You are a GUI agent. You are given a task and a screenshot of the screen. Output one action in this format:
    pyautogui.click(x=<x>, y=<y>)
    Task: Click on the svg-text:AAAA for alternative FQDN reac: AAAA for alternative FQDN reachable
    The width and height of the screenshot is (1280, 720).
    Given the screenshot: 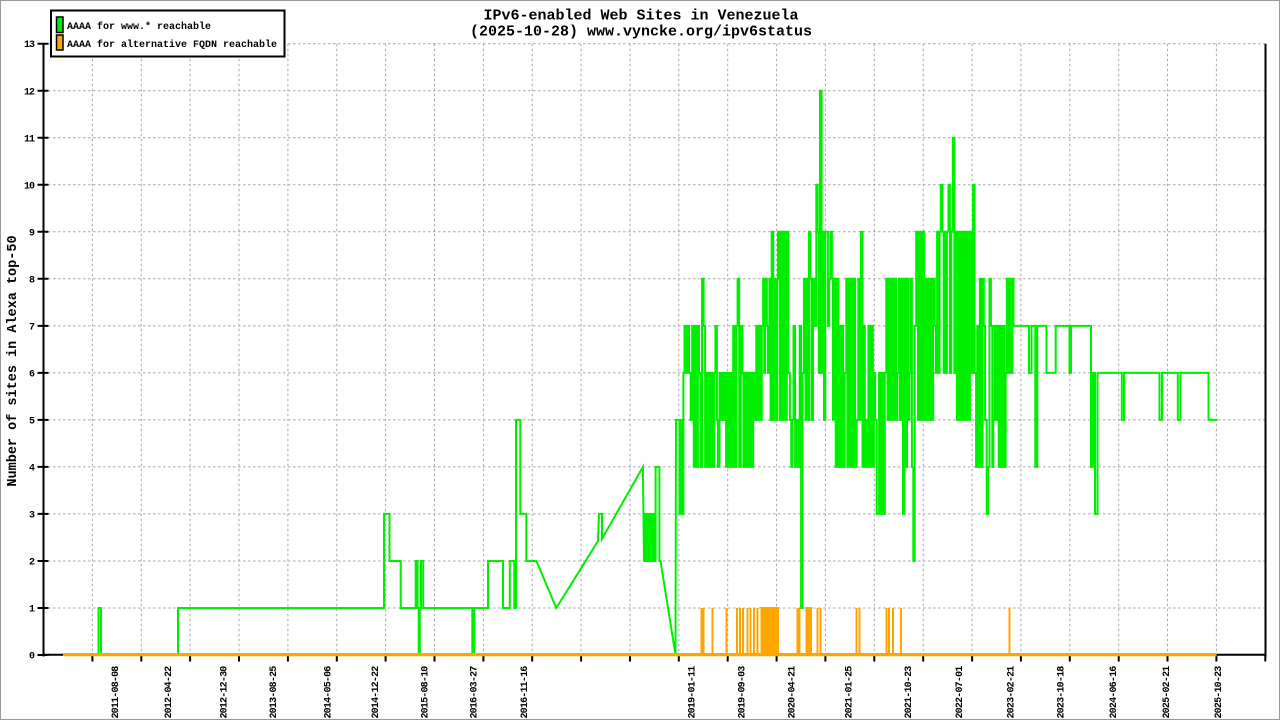 What is the action you would take?
    pyautogui.click(x=172, y=45)
    